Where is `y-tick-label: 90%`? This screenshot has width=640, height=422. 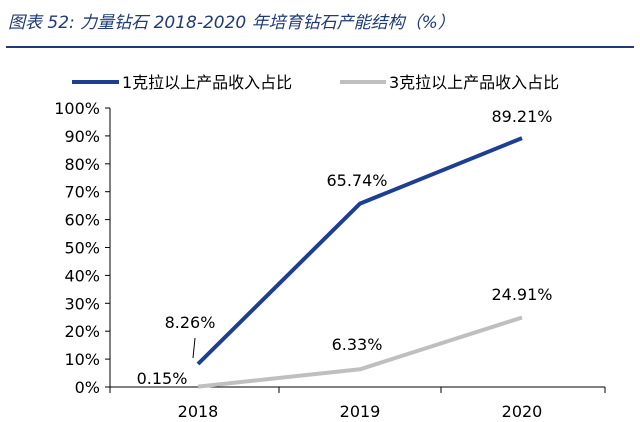
y-tick-label: 90% is located at coordinates (82, 136).